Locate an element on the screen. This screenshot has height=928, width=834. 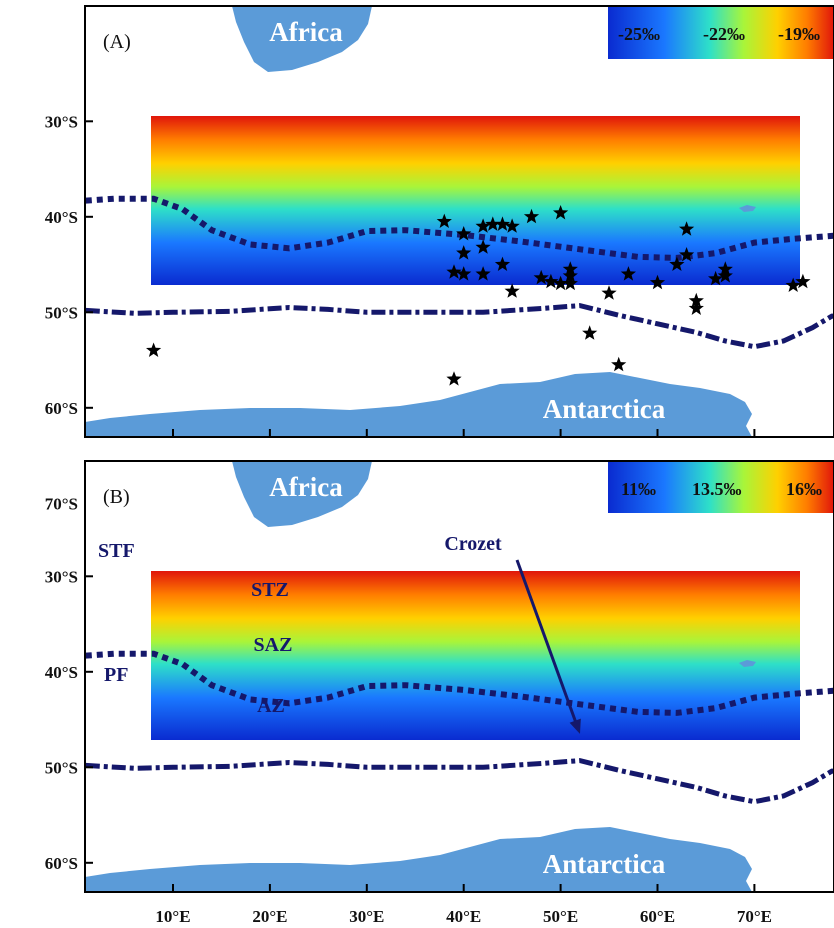
x-tick-label: 50°E is located at coordinates (560, 916).